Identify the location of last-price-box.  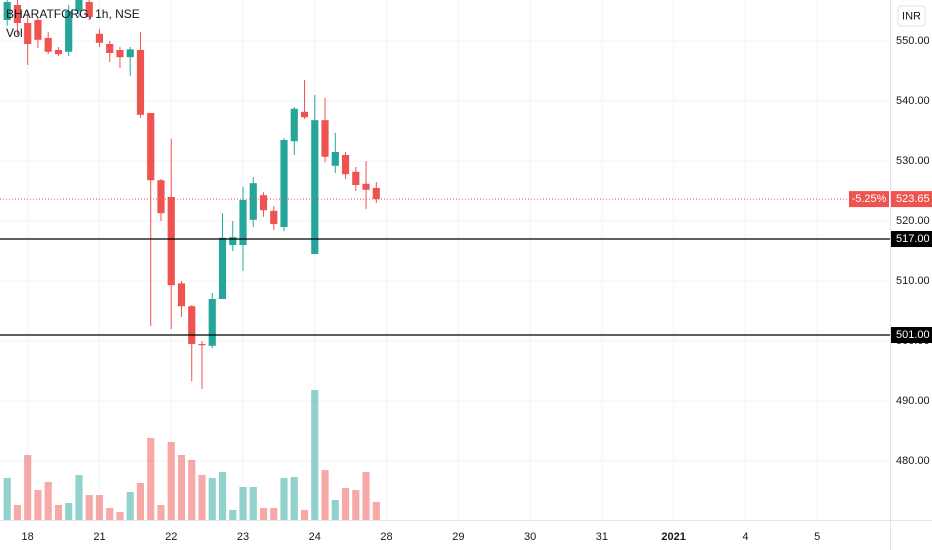
(911, 199).